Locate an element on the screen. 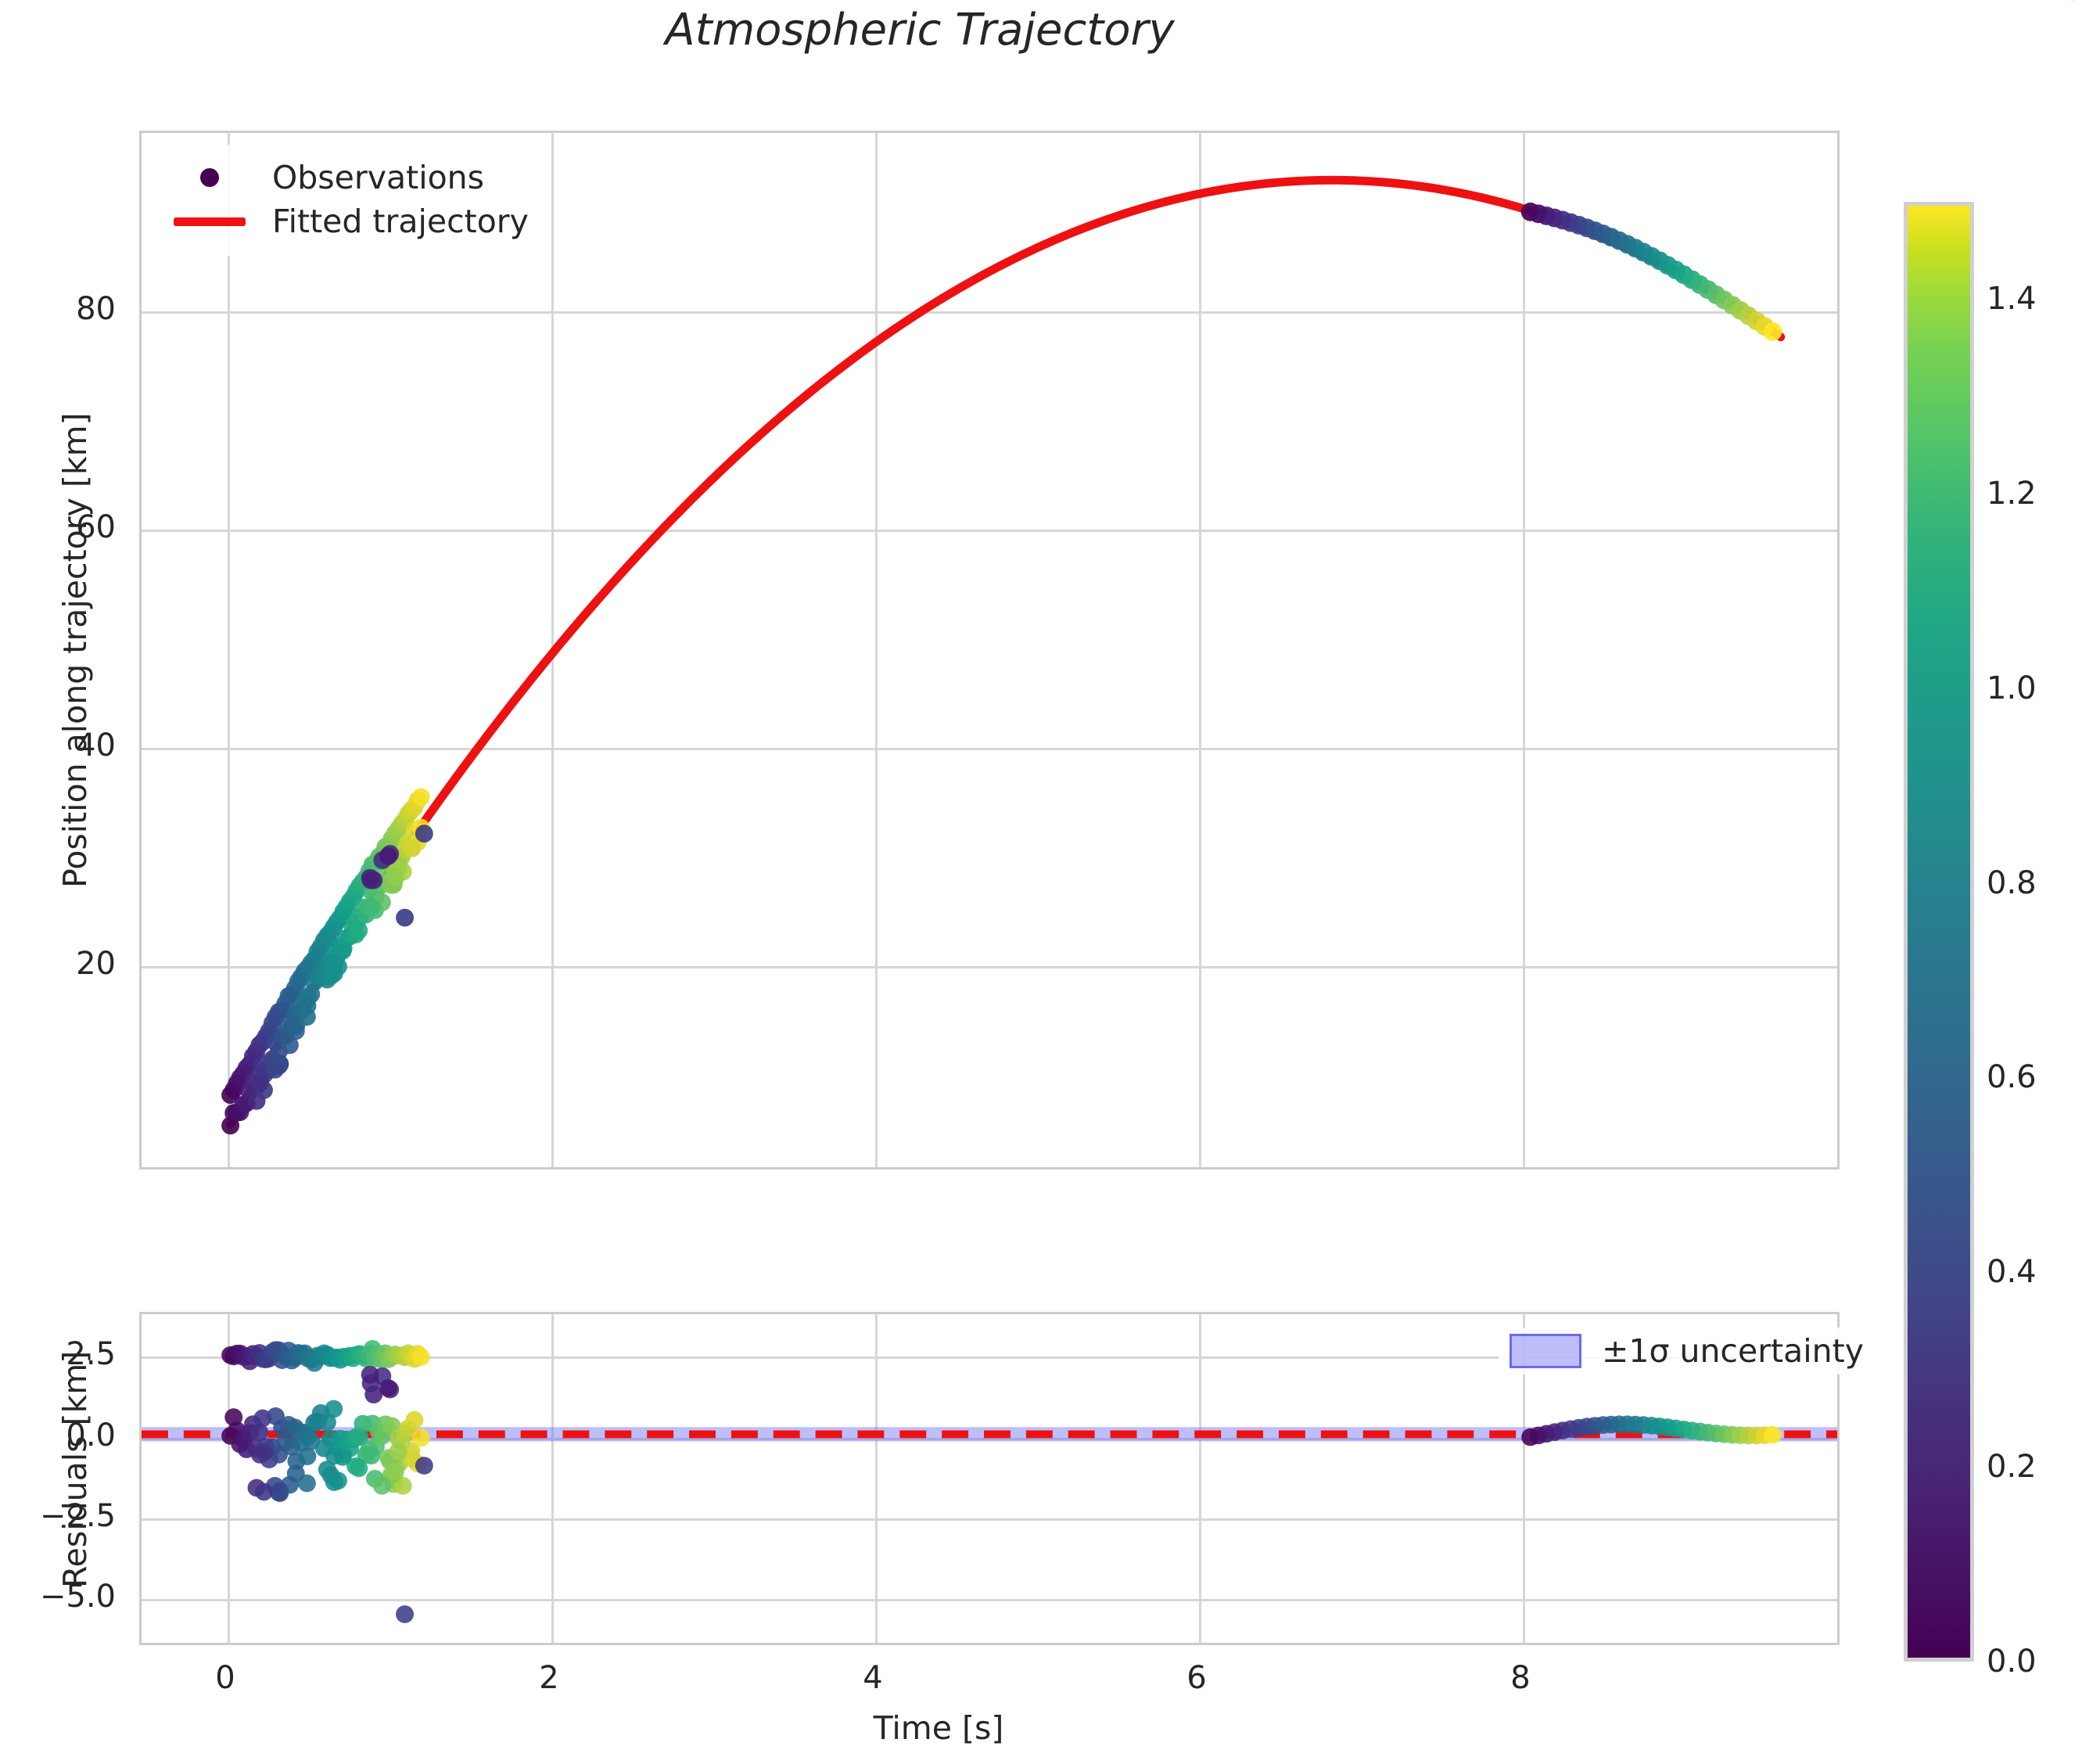 Image resolution: width=2100 pixels, height=1757 pixels. legend-label-uncertainty: ±1σ uncertainty is located at coordinates (1733, 1351).